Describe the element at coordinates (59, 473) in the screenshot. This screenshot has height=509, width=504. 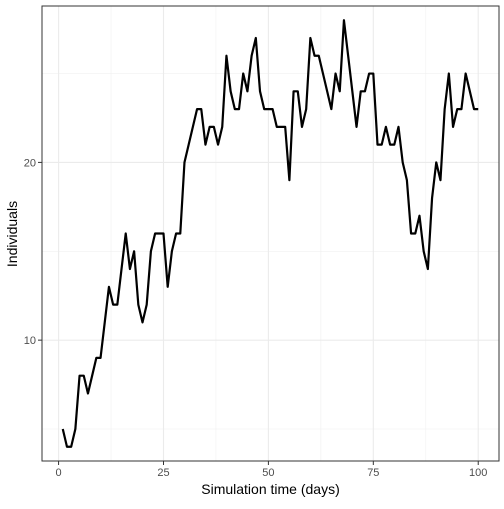
I see `x-tick-label: 0` at that location.